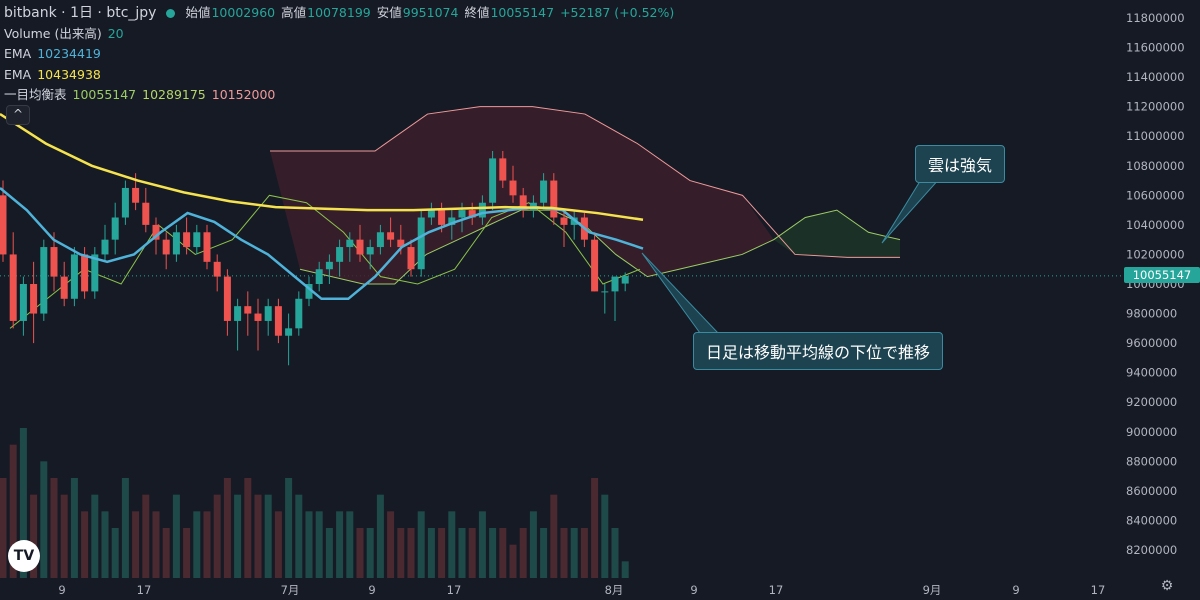  I want to click on low-label: 安値, so click(389, 12).